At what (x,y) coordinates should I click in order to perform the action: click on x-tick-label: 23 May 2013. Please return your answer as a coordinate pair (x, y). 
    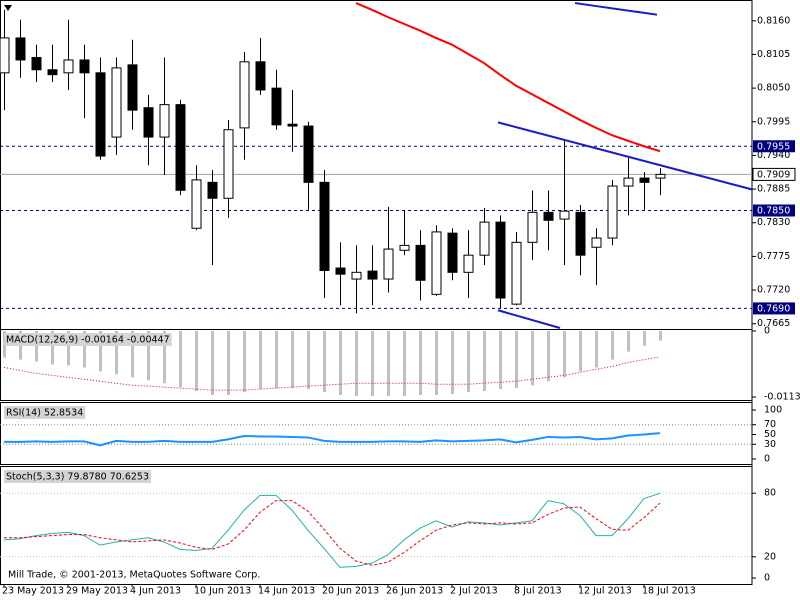
    Looking at the image, I should click on (33, 591).